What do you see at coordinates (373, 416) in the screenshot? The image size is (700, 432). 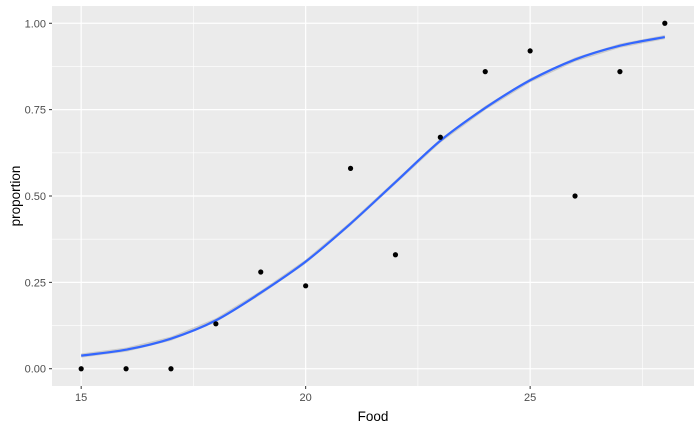 I see `x-axis-title: Food` at bounding box center [373, 416].